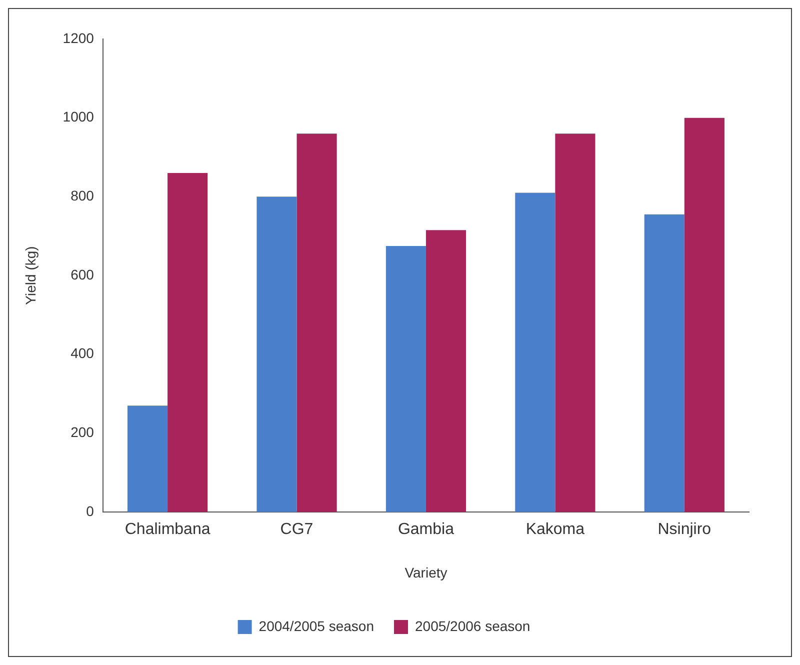 The width and height of the screenshot is (800, 665). Describe the element at coordinates (82, 196) in the screenshot. I see `y-tick-label: 800` at that location.